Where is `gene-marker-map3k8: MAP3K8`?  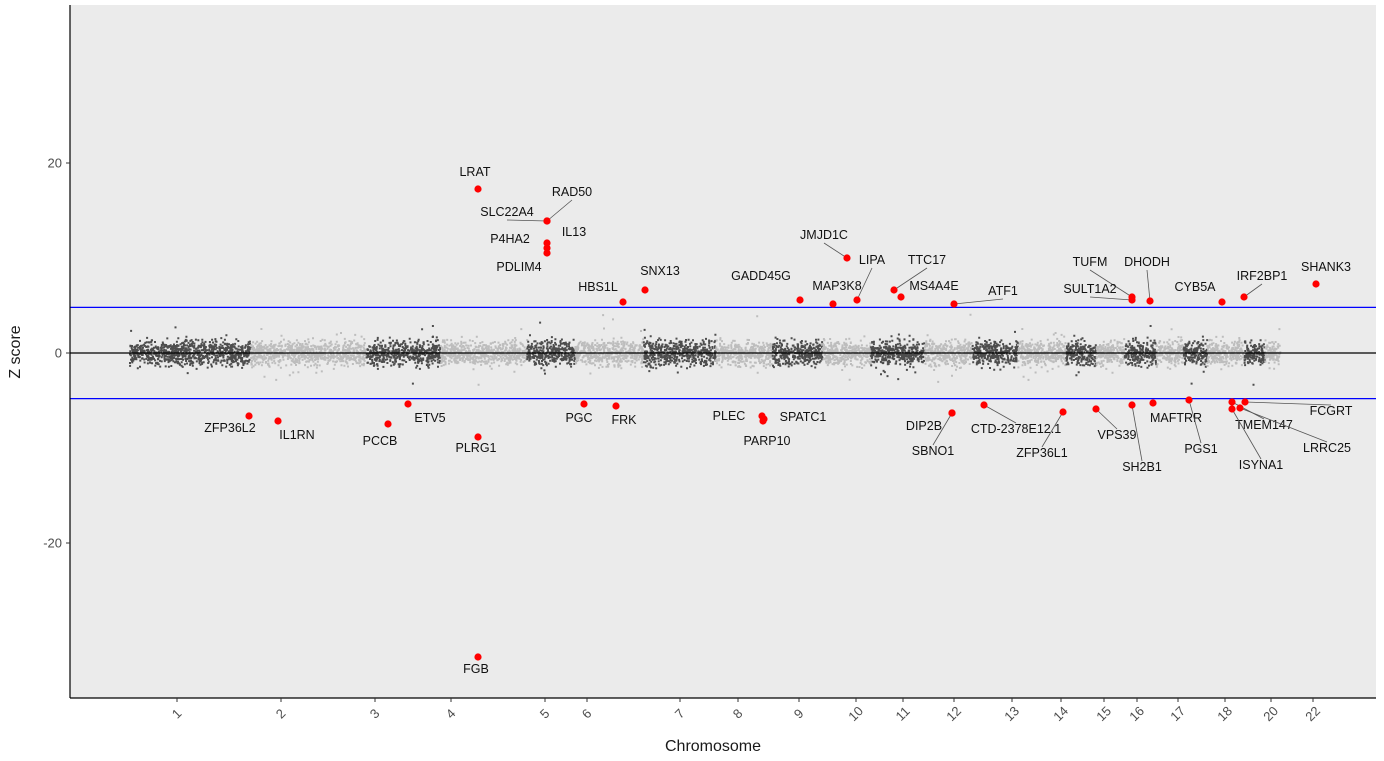 gene-marker-map3k8: MAP3K8 is located at coordinates (837, 293).